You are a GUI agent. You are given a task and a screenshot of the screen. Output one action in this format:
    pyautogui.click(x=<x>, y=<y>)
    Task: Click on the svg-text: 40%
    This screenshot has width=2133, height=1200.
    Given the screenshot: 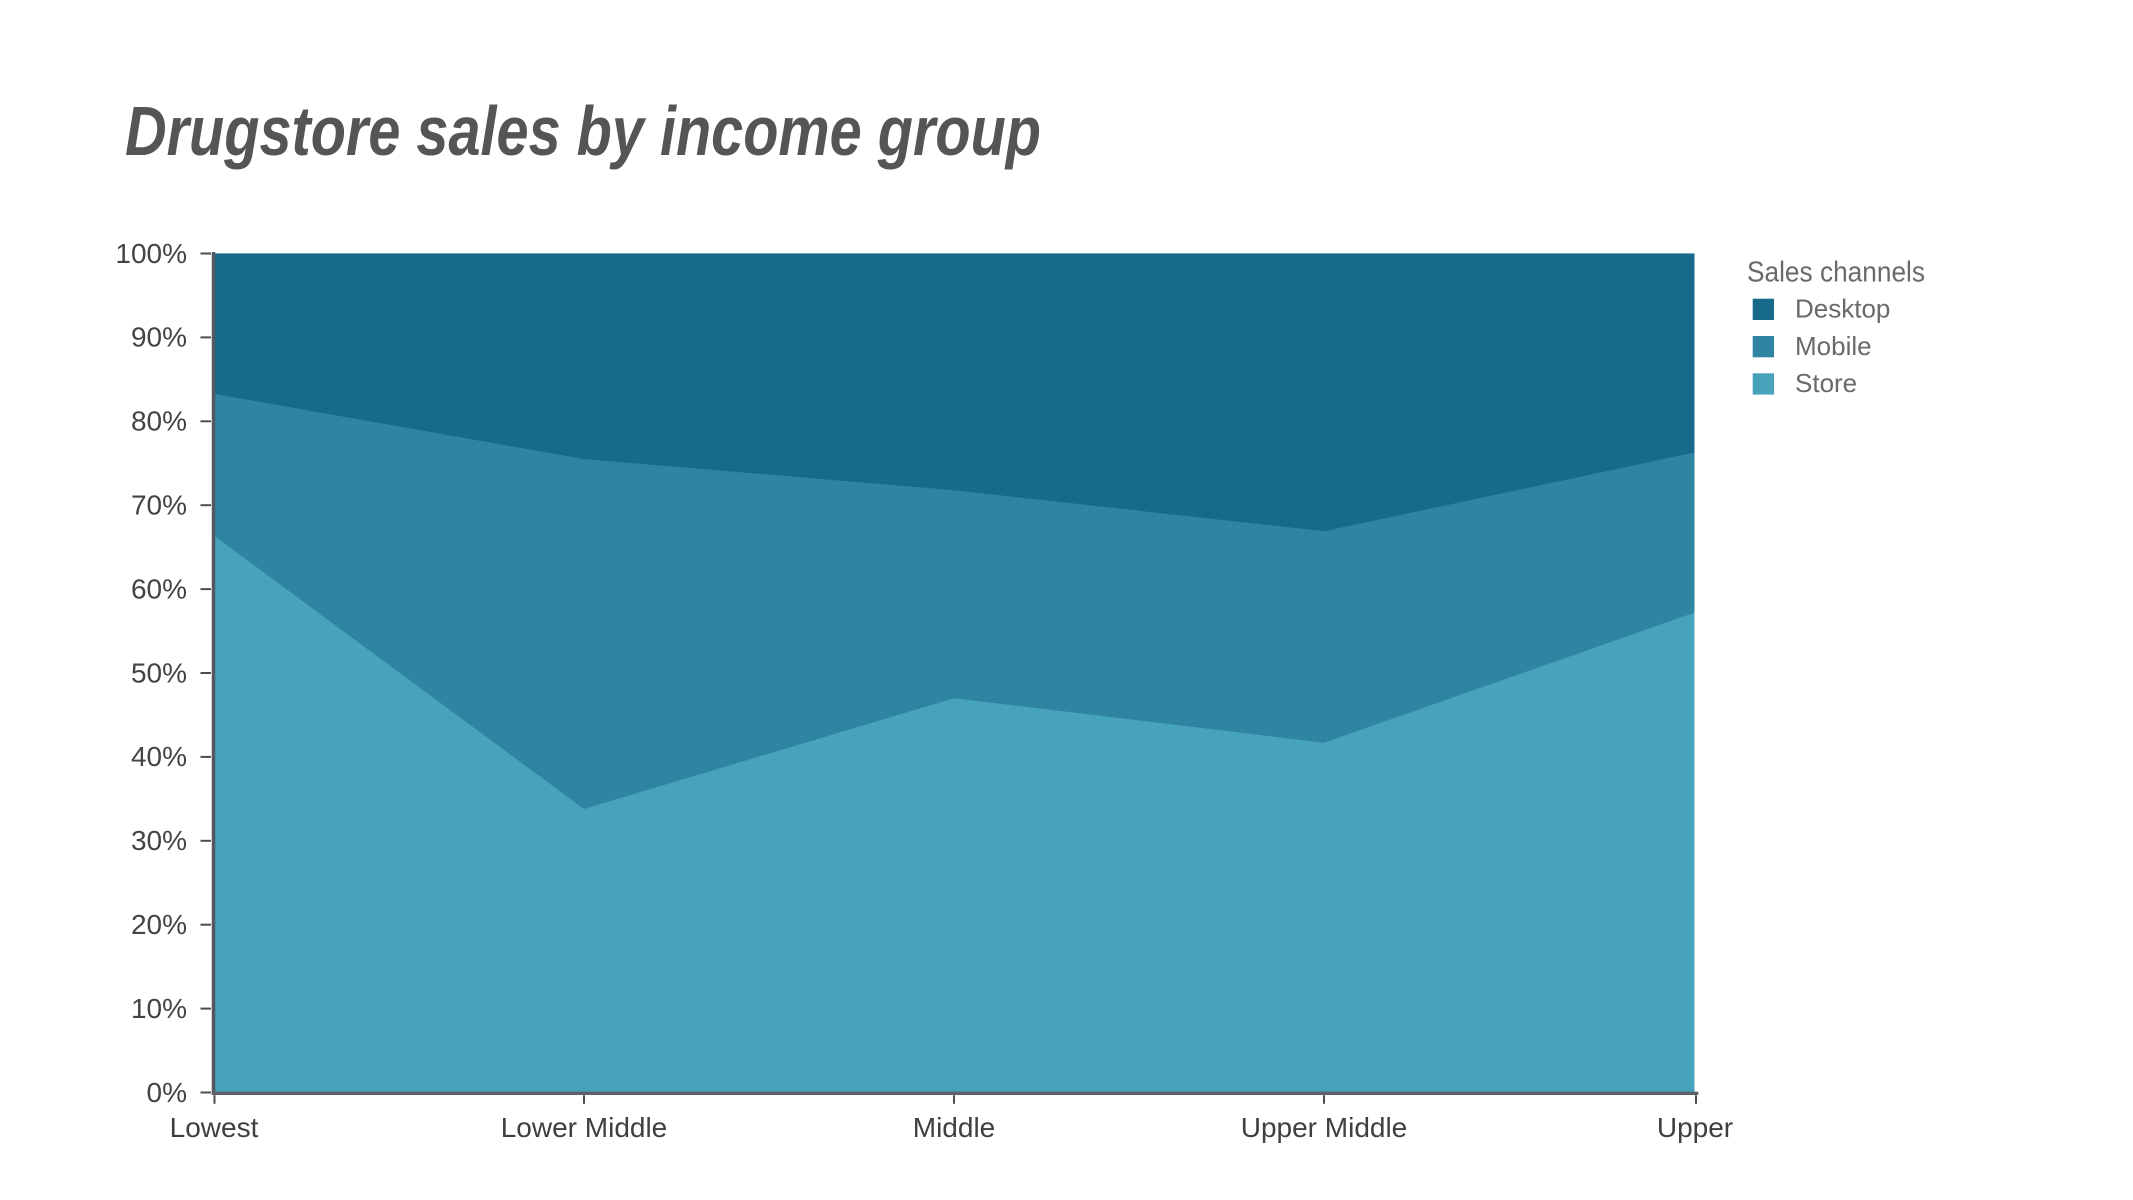 What is the action you would take?
    pyautogui.click(x=159, y=756)
    